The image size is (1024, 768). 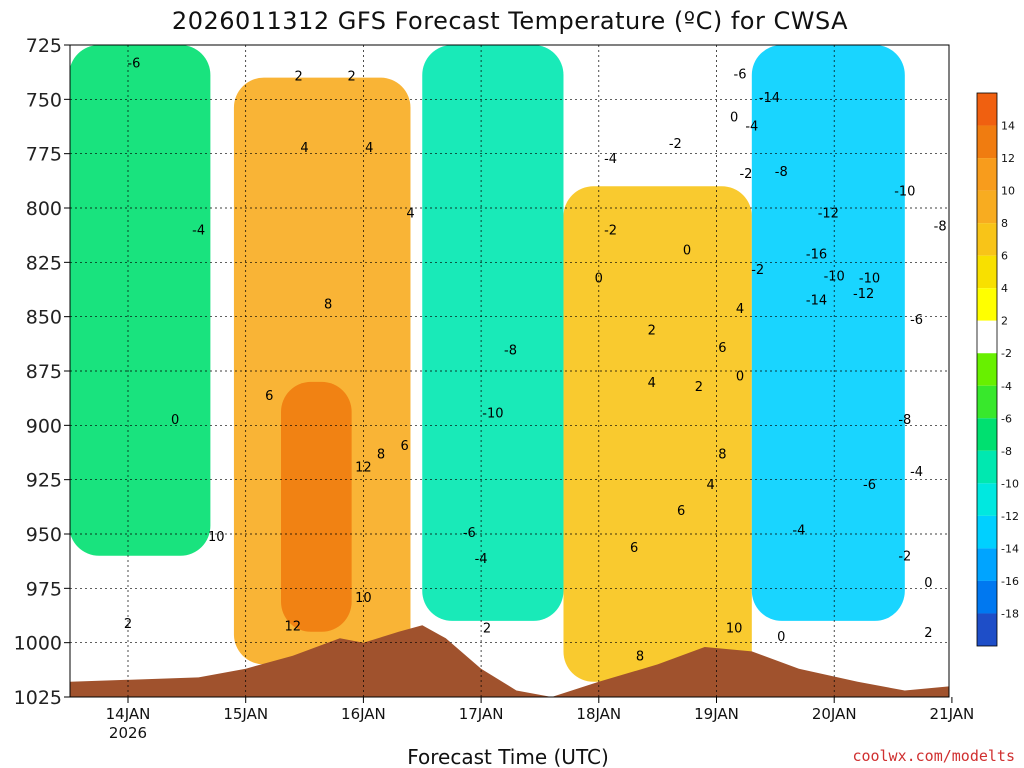 What do you see at coordinates (216, 537) in the screenshot?
I see `contour-label-14: 10` at bounding box center [216, 537].